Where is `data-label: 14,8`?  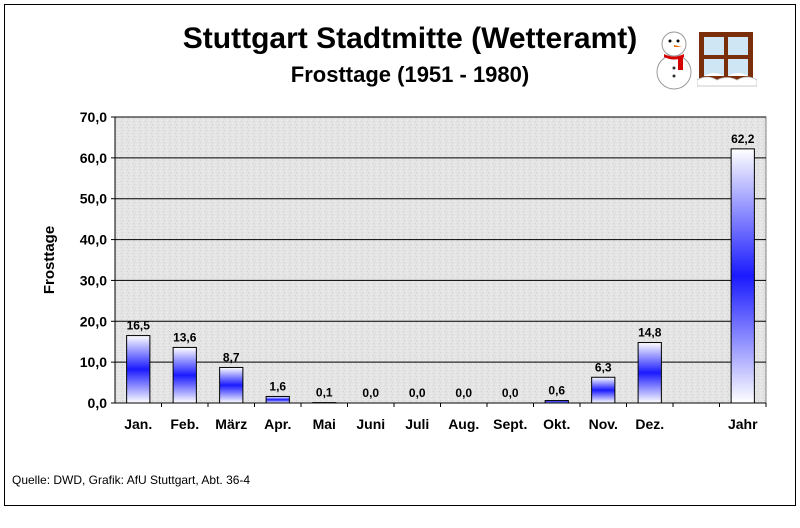
data-label: 14,8 is located at coordinates (650, 333).